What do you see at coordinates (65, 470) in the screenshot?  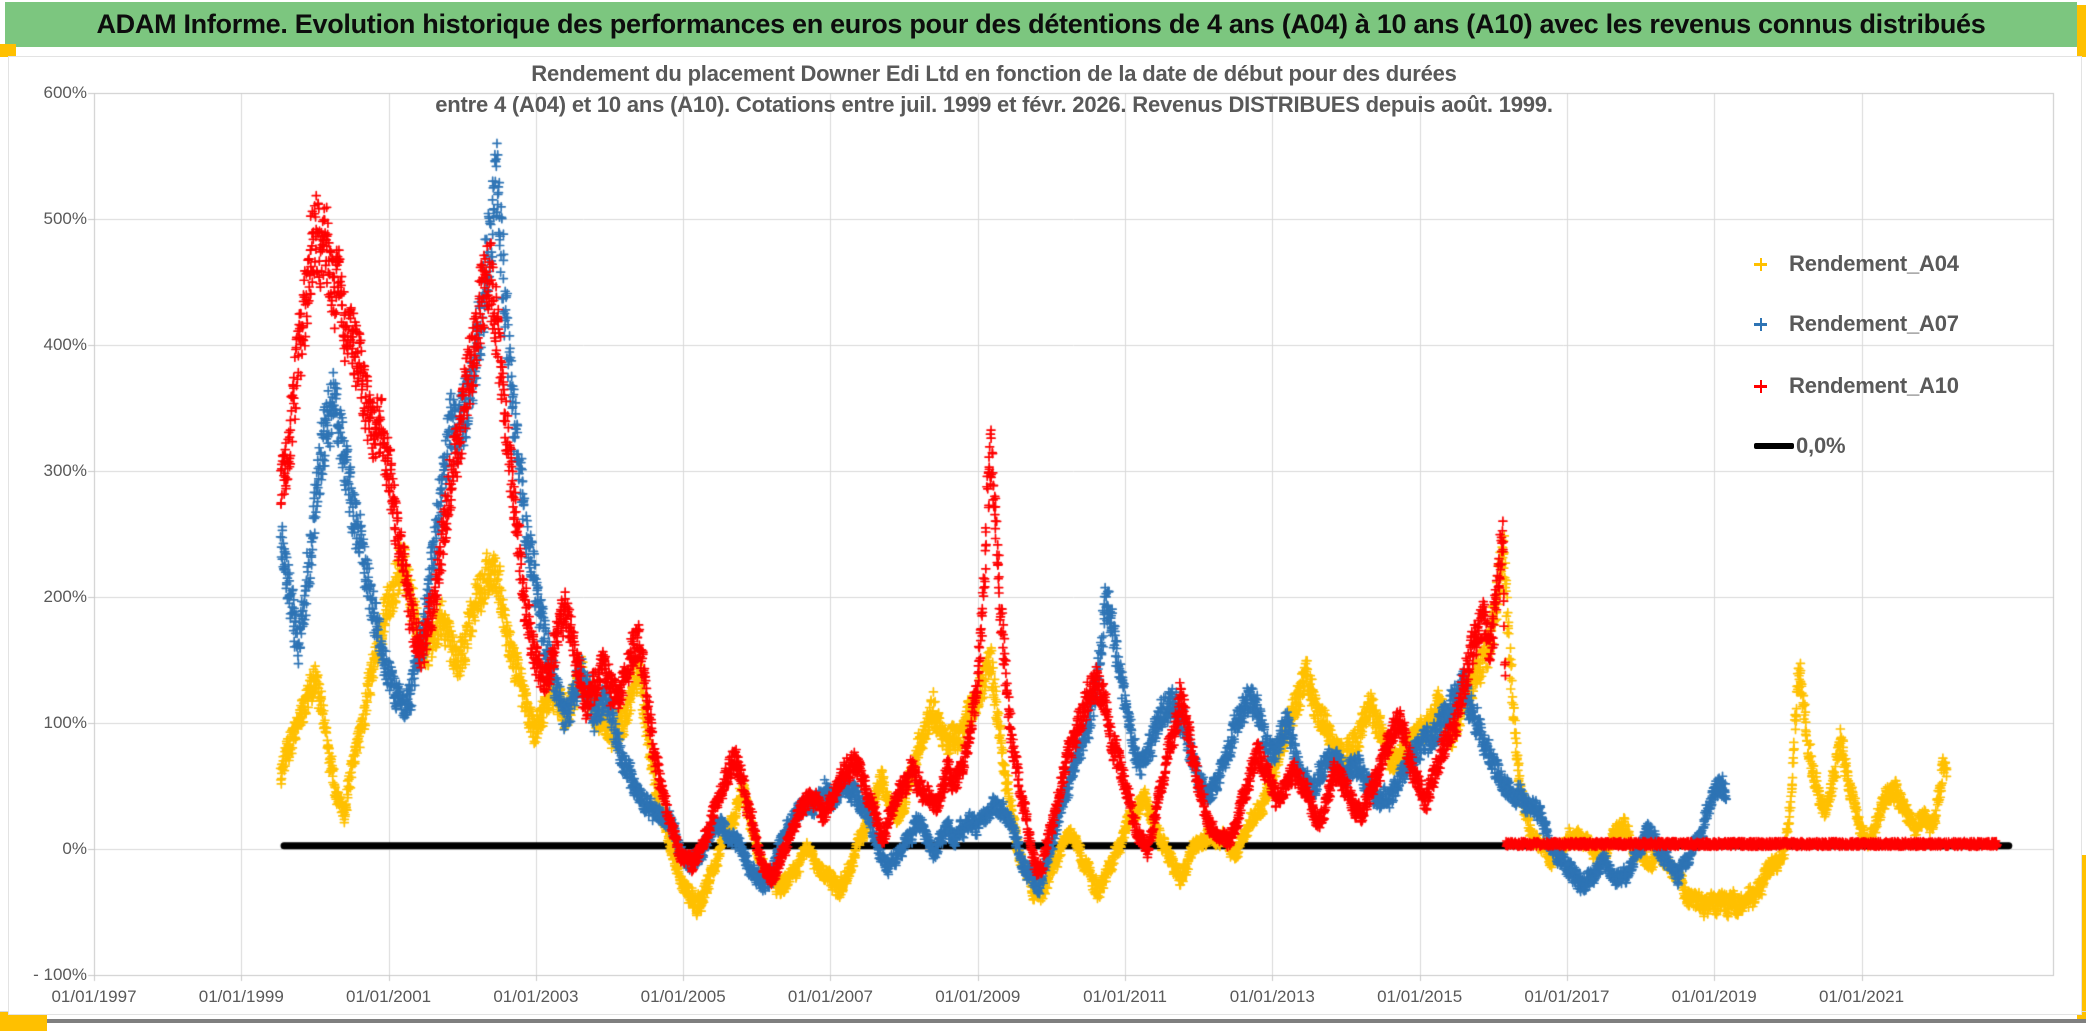 I see `y-axis-label: 300%` at bounding box center [65, 470].